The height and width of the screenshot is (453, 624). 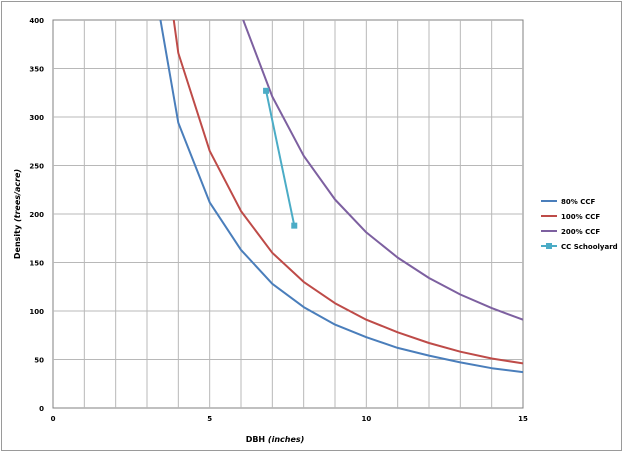 What do you see at coordinates (36, 21) in the screenshot?
I see `y-tick-label: 400` at bounding box center [36, 21].